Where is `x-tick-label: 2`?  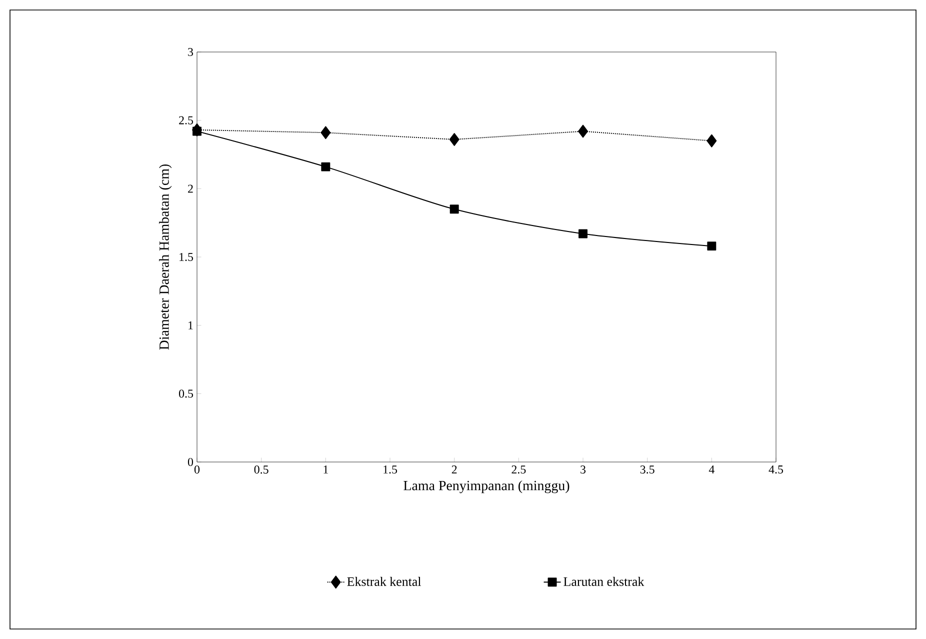
x-tick-label: 2 is located at coordinates (454, 470).